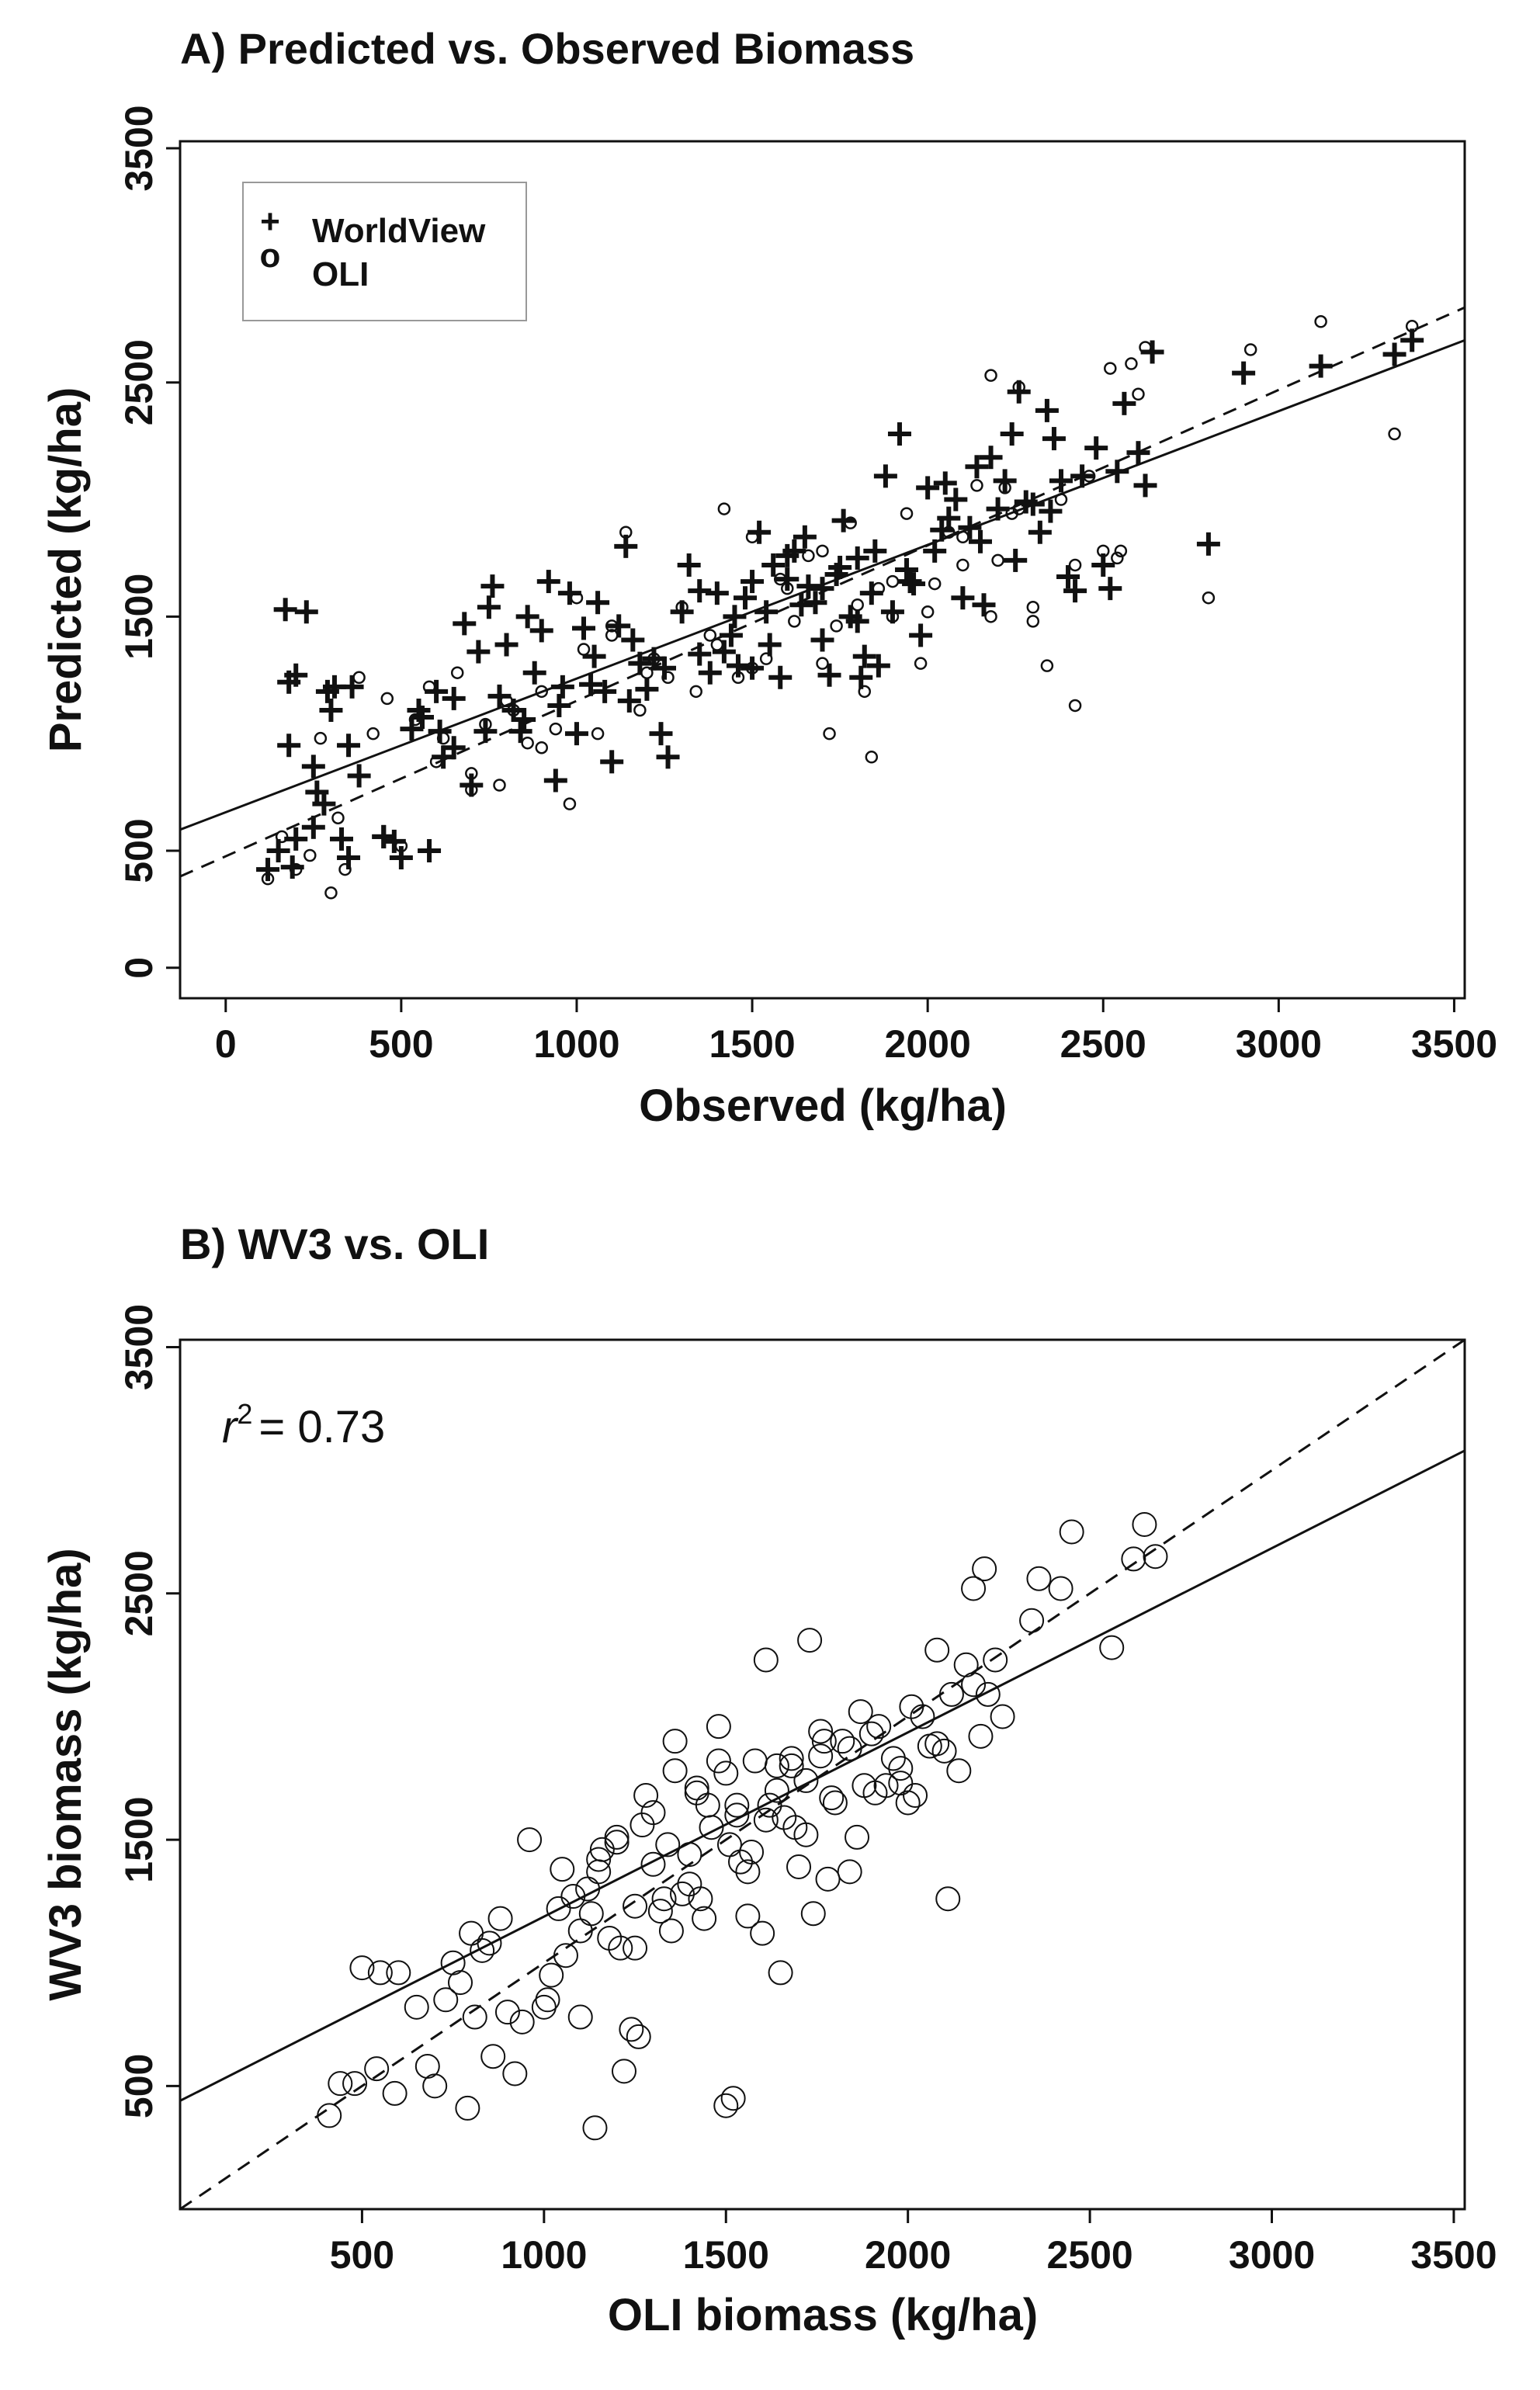 This screenshot has width=1540, height=2390. What do you see at coordinates (139, 382) in the screenshot?
I see `y-tick-label: 2500` at bounding box center [139, 382].